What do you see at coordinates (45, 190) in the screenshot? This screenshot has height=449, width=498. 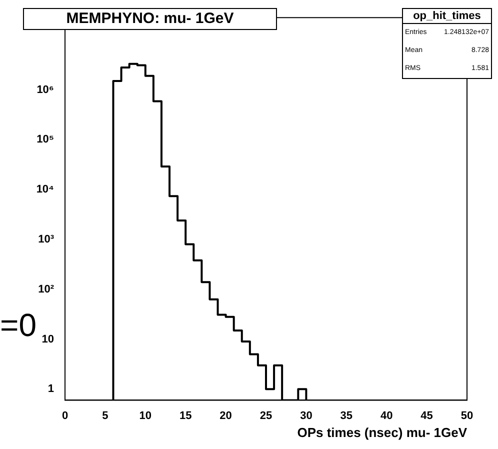 I see `y-tick-label: 10⁴` at bounding box center [45, 190].